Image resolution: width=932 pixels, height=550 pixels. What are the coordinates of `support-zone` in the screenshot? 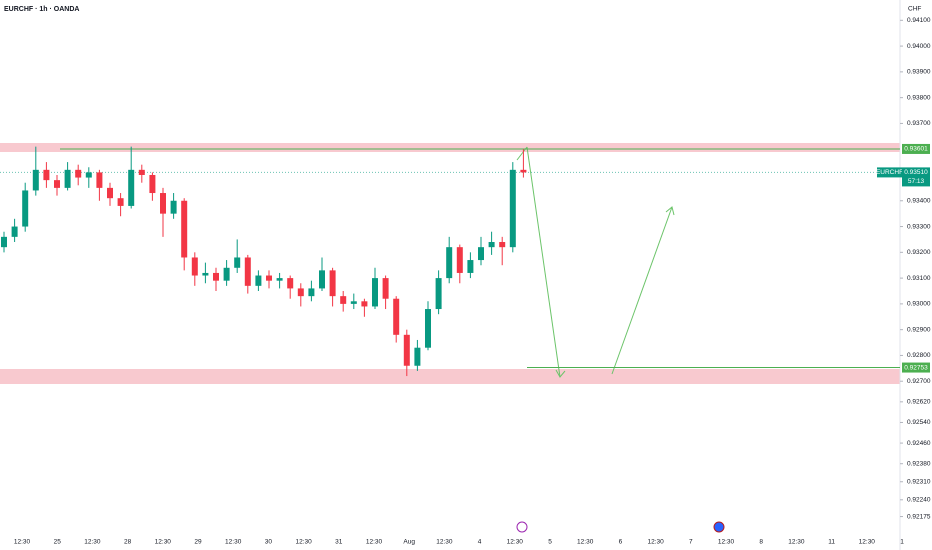 It's located at (450, 376).